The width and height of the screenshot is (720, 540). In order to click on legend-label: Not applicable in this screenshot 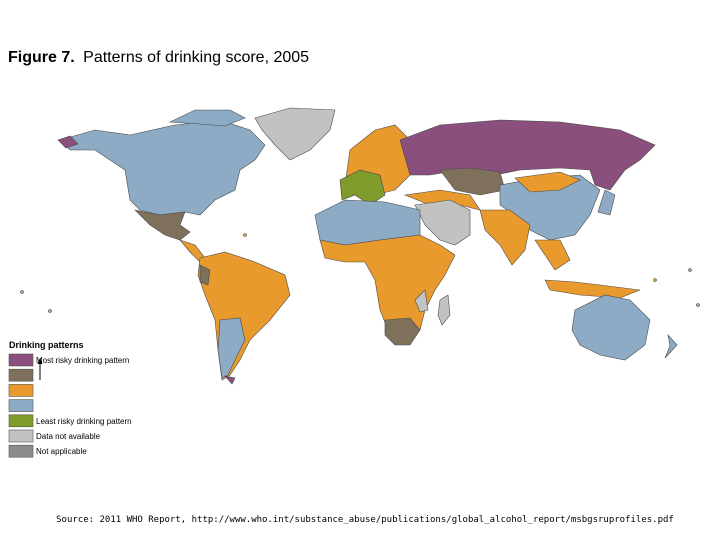, I will do `click(61, 451)`.